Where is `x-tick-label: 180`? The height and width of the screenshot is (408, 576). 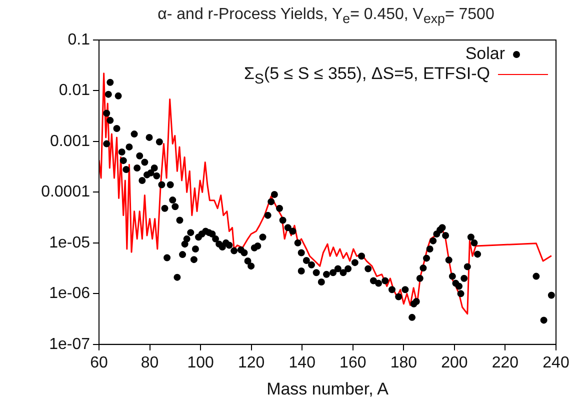 x-tick-label: 180 is located at coordinates (404, 363).